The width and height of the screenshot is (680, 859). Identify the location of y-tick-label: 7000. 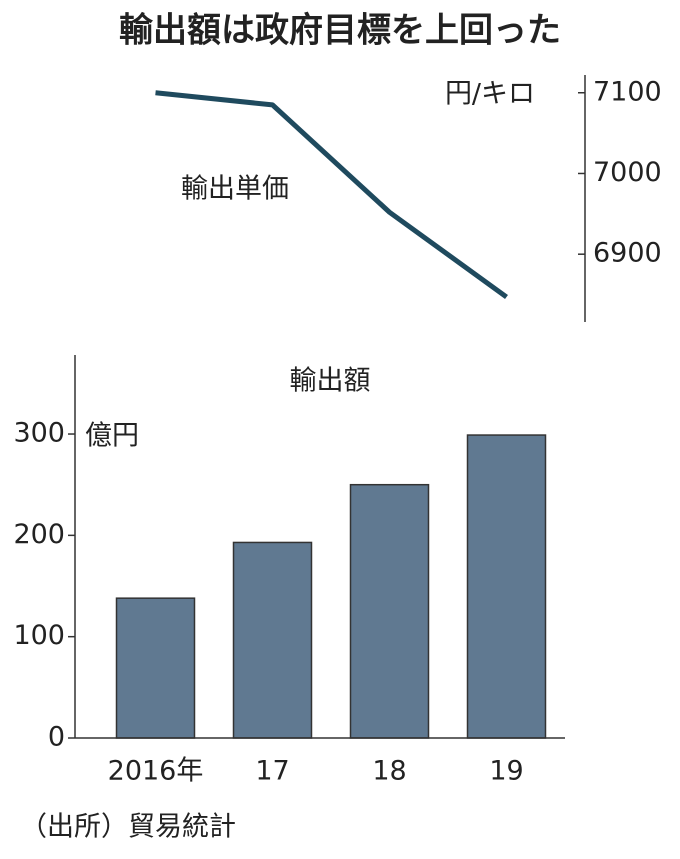
(627, 172).